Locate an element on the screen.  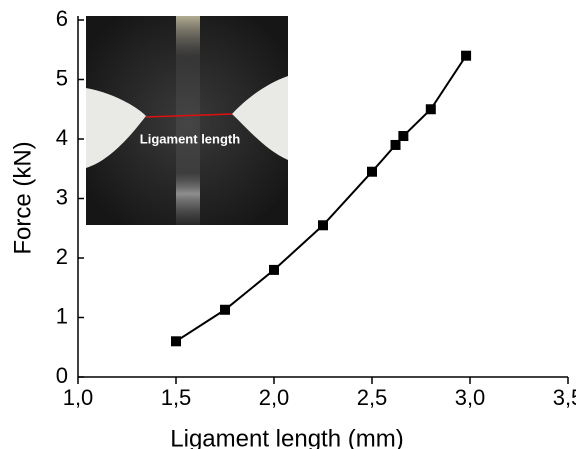
y-tick-label: 3 is located at coordinates (62, 196).